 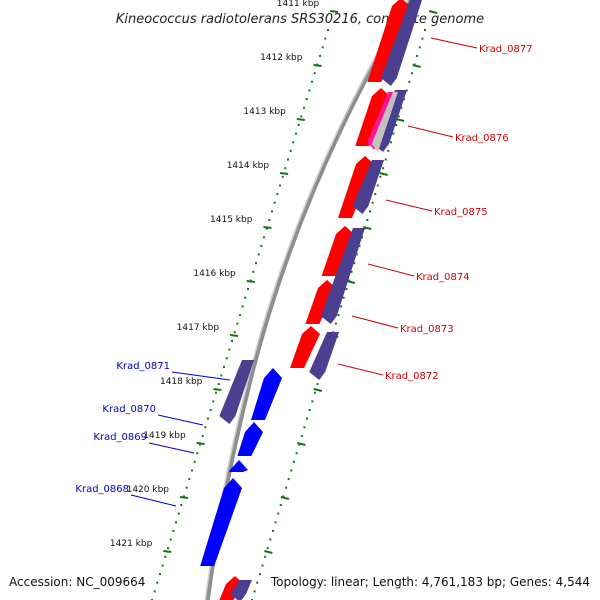 What do you see at coordinates (131, 544) in the screenshot?
I see `kbp-tick-label: 1421 kbp` at bounding box center [131, 544].